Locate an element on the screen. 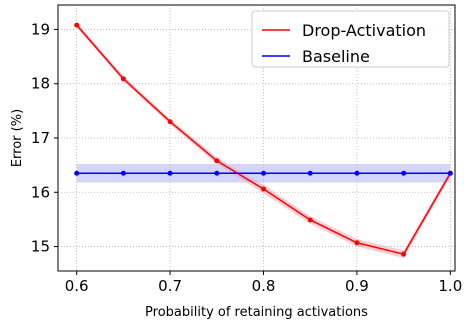  legend: Drop-Activation Baseline is located at coordinates (350, 39).